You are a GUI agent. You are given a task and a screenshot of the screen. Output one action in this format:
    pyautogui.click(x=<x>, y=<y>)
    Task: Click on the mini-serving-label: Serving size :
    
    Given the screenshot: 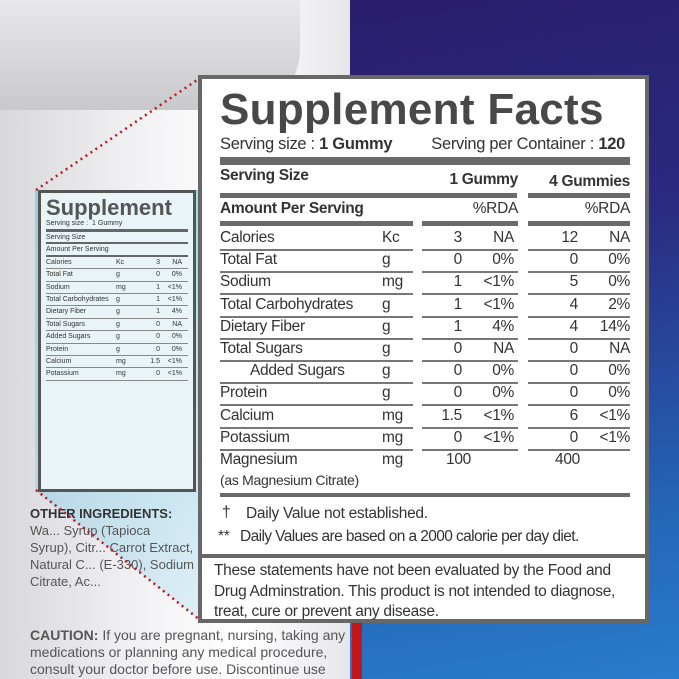 What is the action you would take?
    pyautogui.click(x=67, y=223)
    